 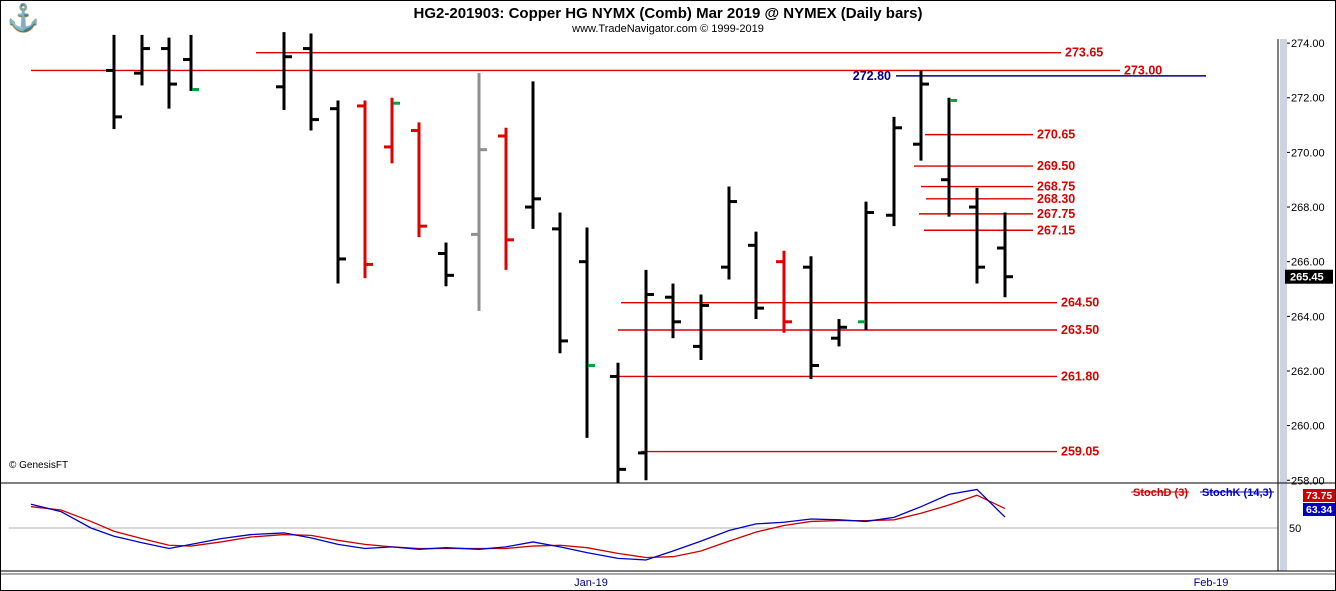 I want to click on stoch-mid-label: 50, so click(x=1295, y=529).